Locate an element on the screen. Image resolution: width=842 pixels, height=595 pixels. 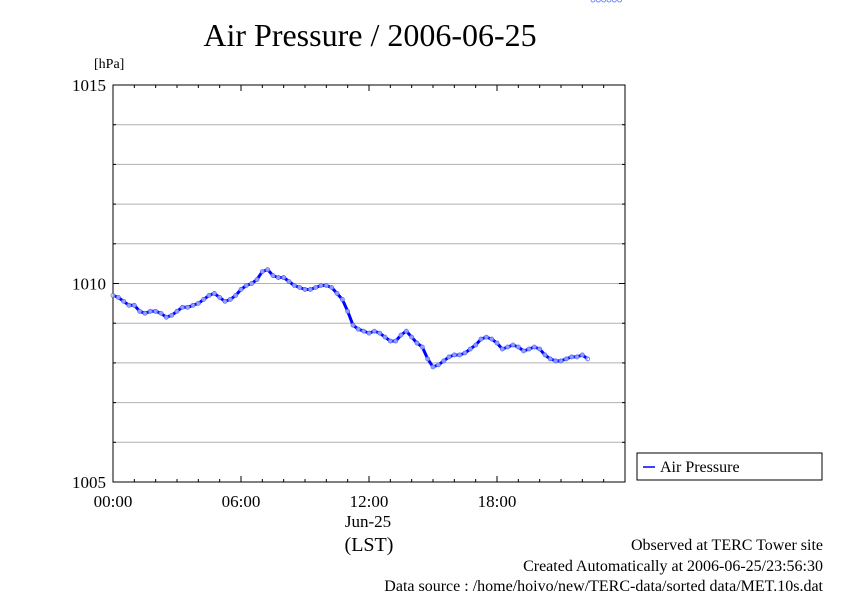
x-tick-label: 18:00 is located at coordinates (497, 501).